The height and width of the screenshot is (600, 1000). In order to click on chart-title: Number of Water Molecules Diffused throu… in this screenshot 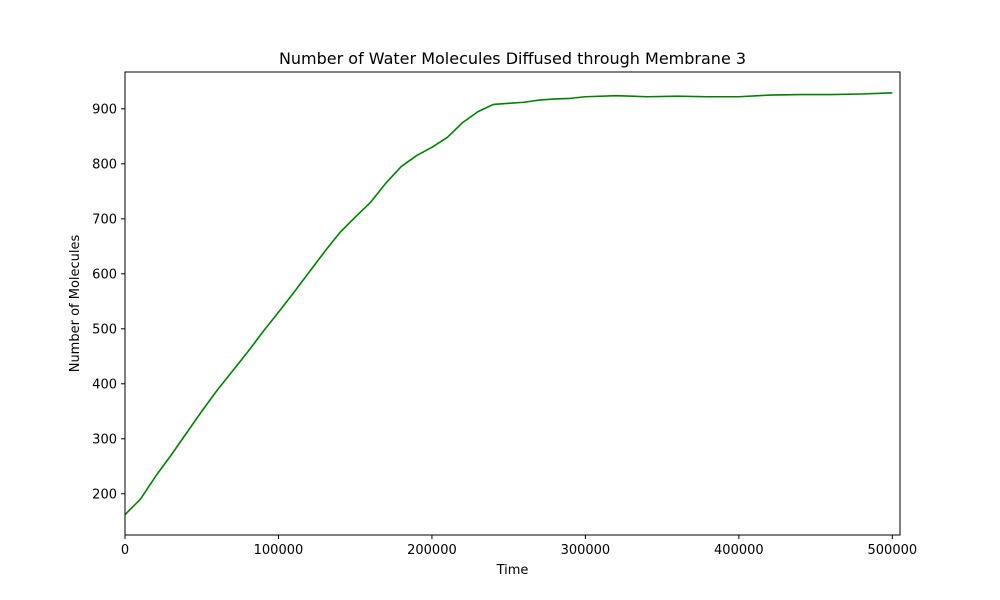, I will do `click(512, 58)`.